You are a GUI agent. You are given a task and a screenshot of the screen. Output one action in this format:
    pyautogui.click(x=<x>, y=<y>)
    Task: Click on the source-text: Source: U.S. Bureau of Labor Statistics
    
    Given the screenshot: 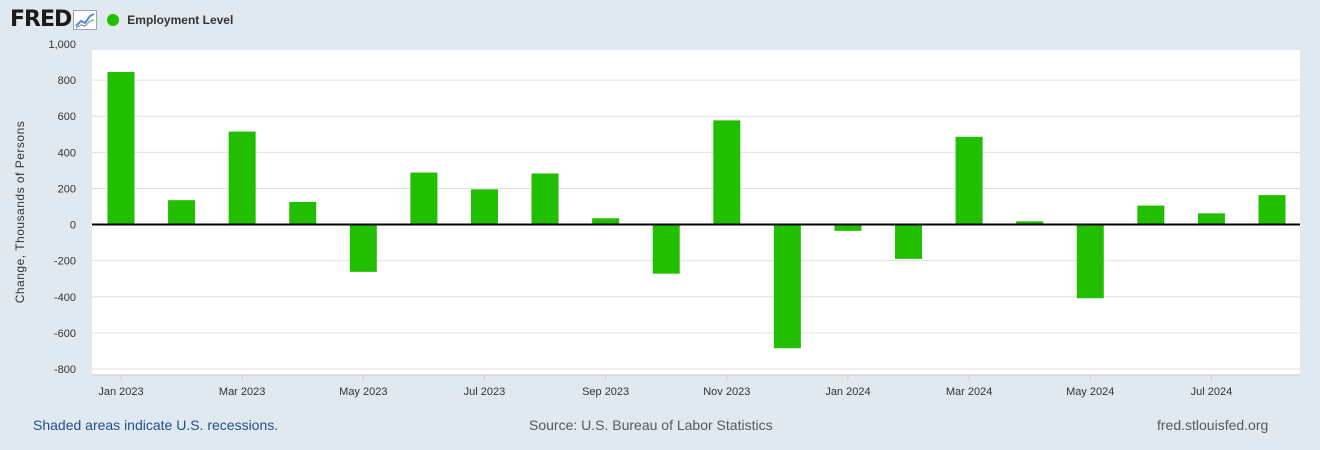 What is the action you would take?
    pyautogui.click(x=651, y=425)
    